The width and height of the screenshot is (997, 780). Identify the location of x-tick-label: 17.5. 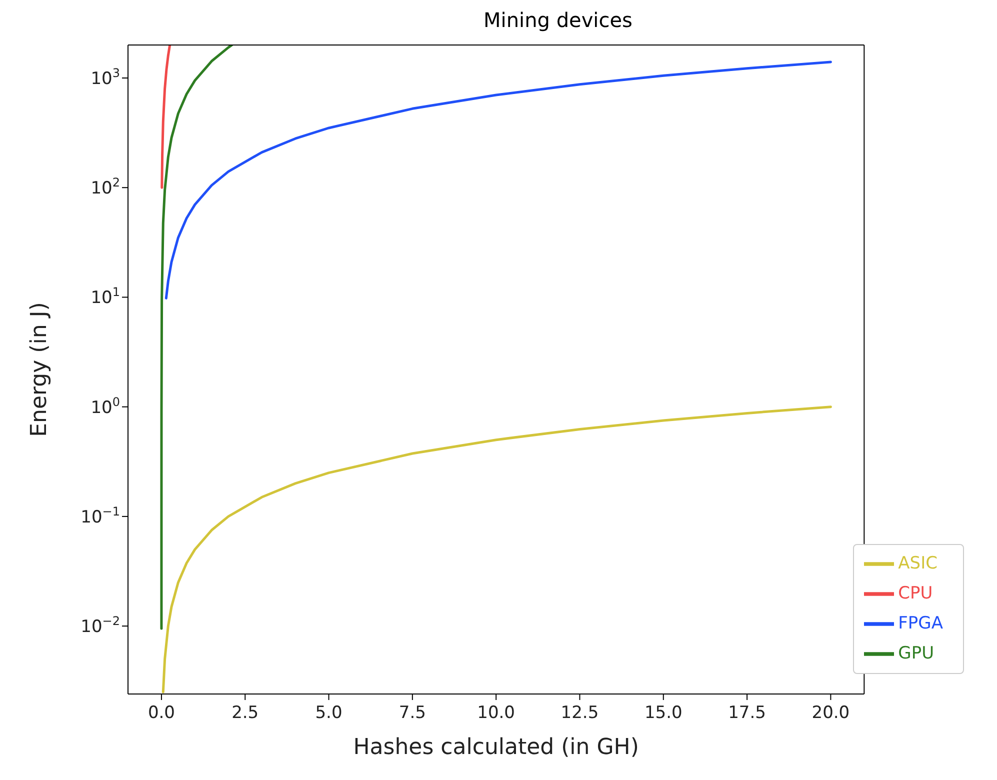
(747, 713).